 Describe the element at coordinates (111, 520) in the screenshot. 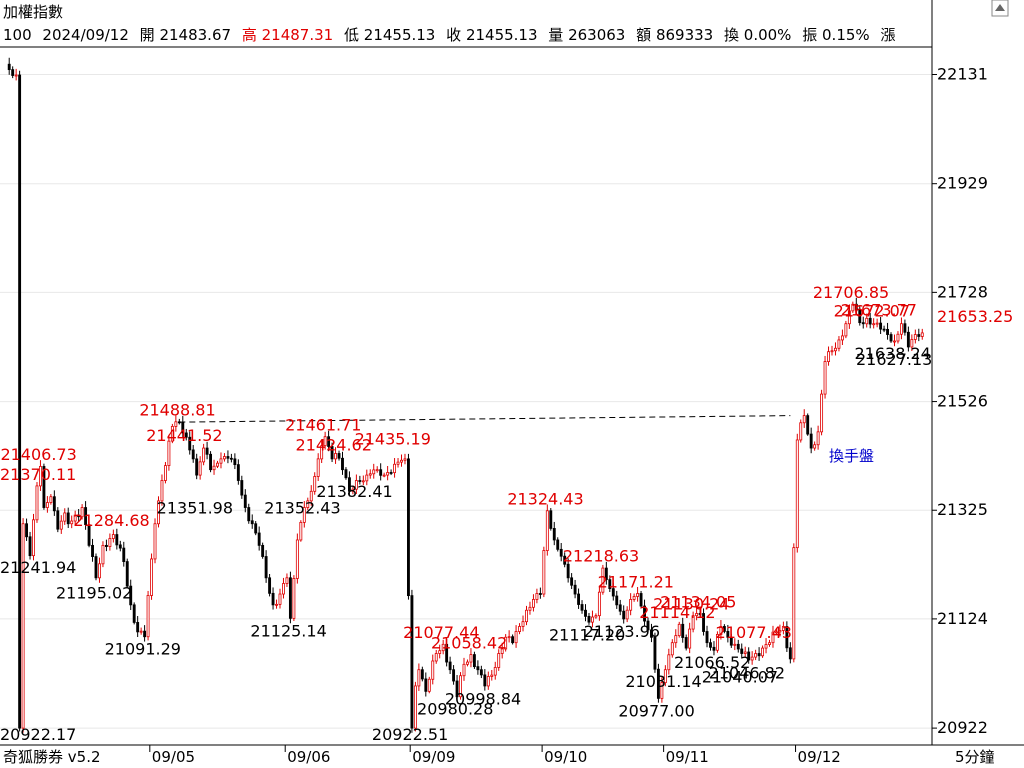

I see `high-price-label: 21284.68` at that location.